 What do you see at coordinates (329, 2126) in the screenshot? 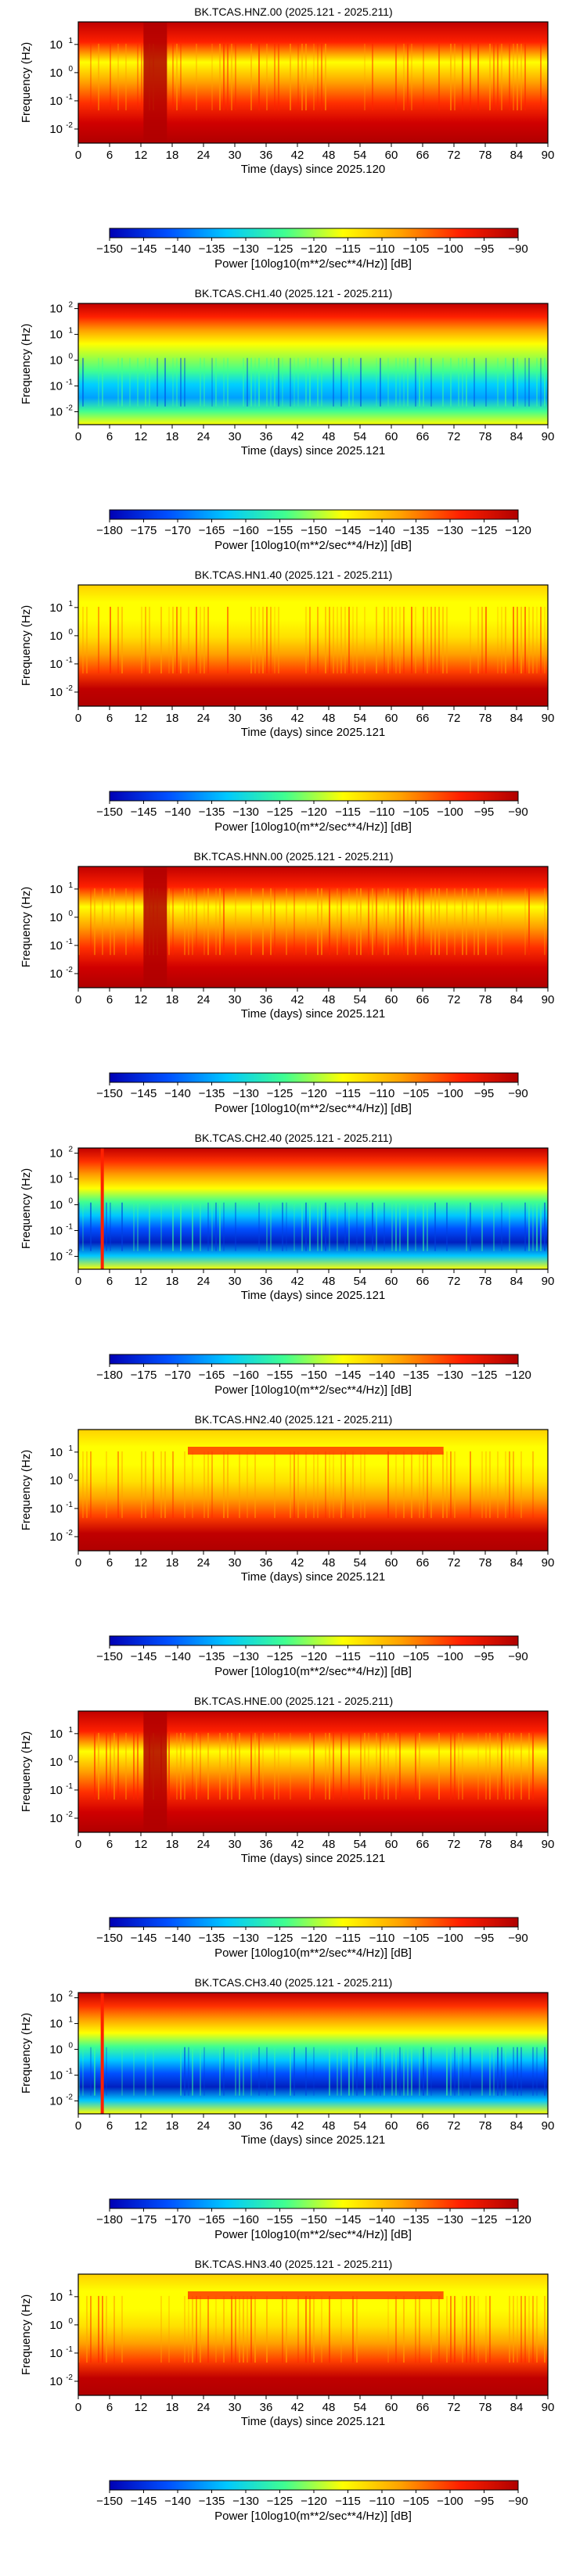
I see `x-tick-label: 48` at bounding box center [329, 2126].